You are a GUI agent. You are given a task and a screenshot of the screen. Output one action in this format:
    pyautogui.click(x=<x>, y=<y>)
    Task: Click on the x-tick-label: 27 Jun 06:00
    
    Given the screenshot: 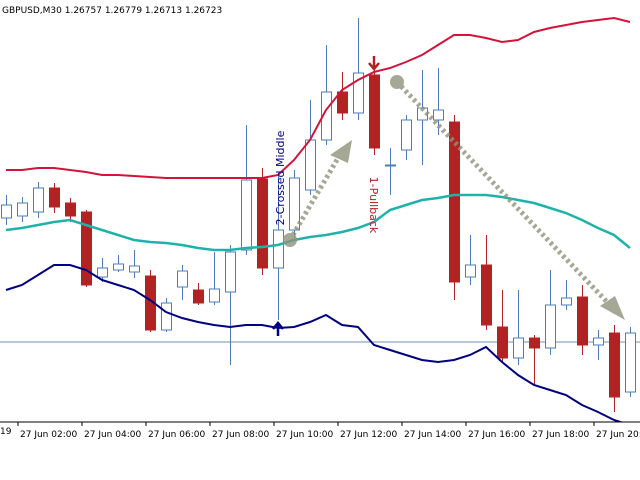 What is the action you would take?
    pyautogui.click(x=176, y=435)
    